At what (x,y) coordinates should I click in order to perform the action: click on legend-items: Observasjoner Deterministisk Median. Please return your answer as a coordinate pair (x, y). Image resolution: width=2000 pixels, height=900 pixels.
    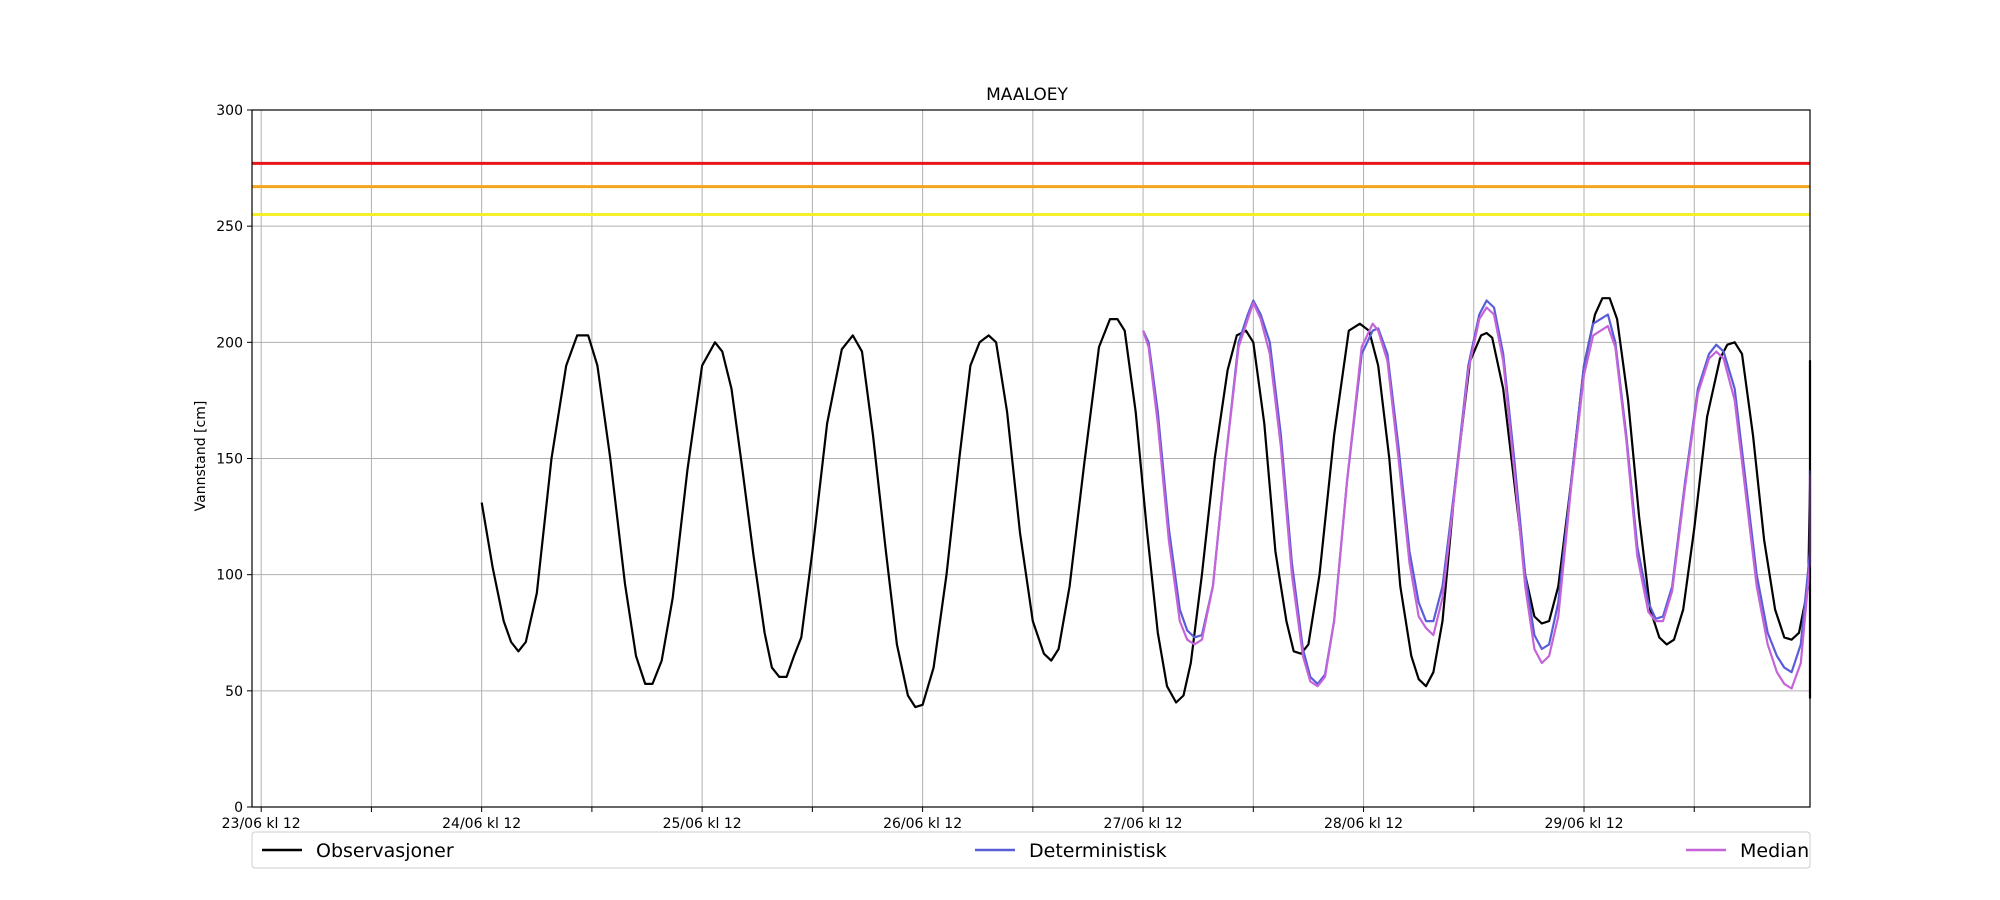
    Looking at the image, I should click on (1035, 851).